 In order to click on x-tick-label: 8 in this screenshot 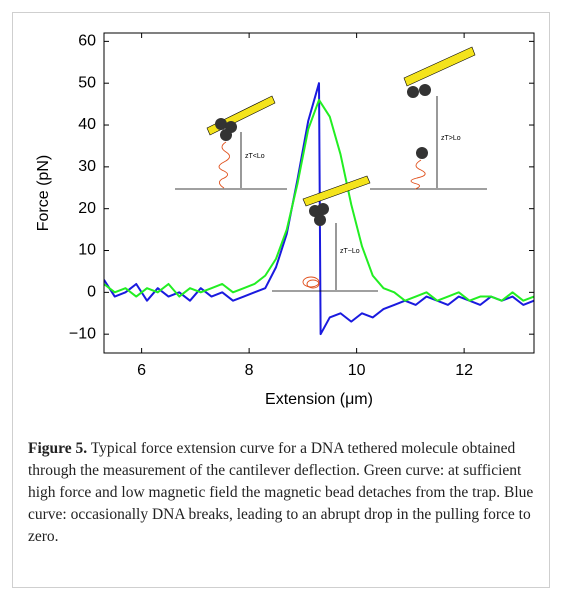, I will do `click(249, 370)`.